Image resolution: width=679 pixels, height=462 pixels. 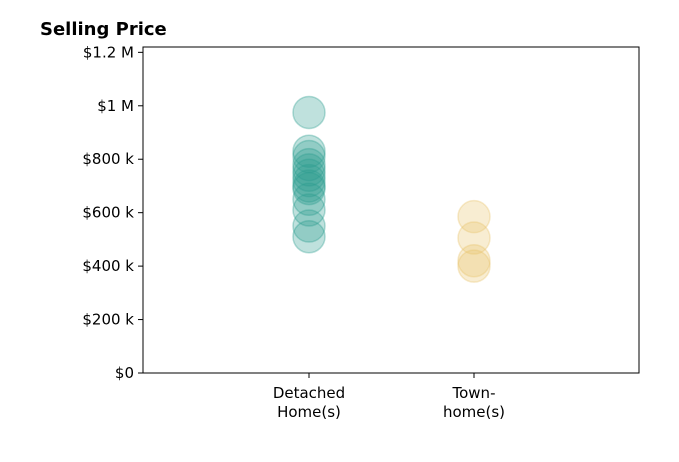 What do you see at coordinates (474, 393) in the screenshot?
I see `x-category-label: Town-` at bounding box center [474, 393].